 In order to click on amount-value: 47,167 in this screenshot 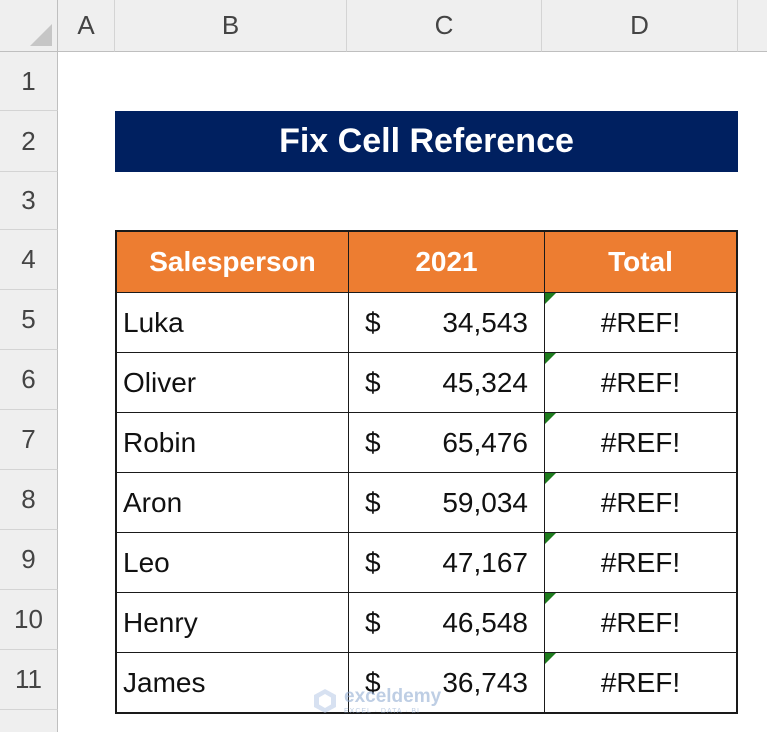, I will do `click(485, 562)`.